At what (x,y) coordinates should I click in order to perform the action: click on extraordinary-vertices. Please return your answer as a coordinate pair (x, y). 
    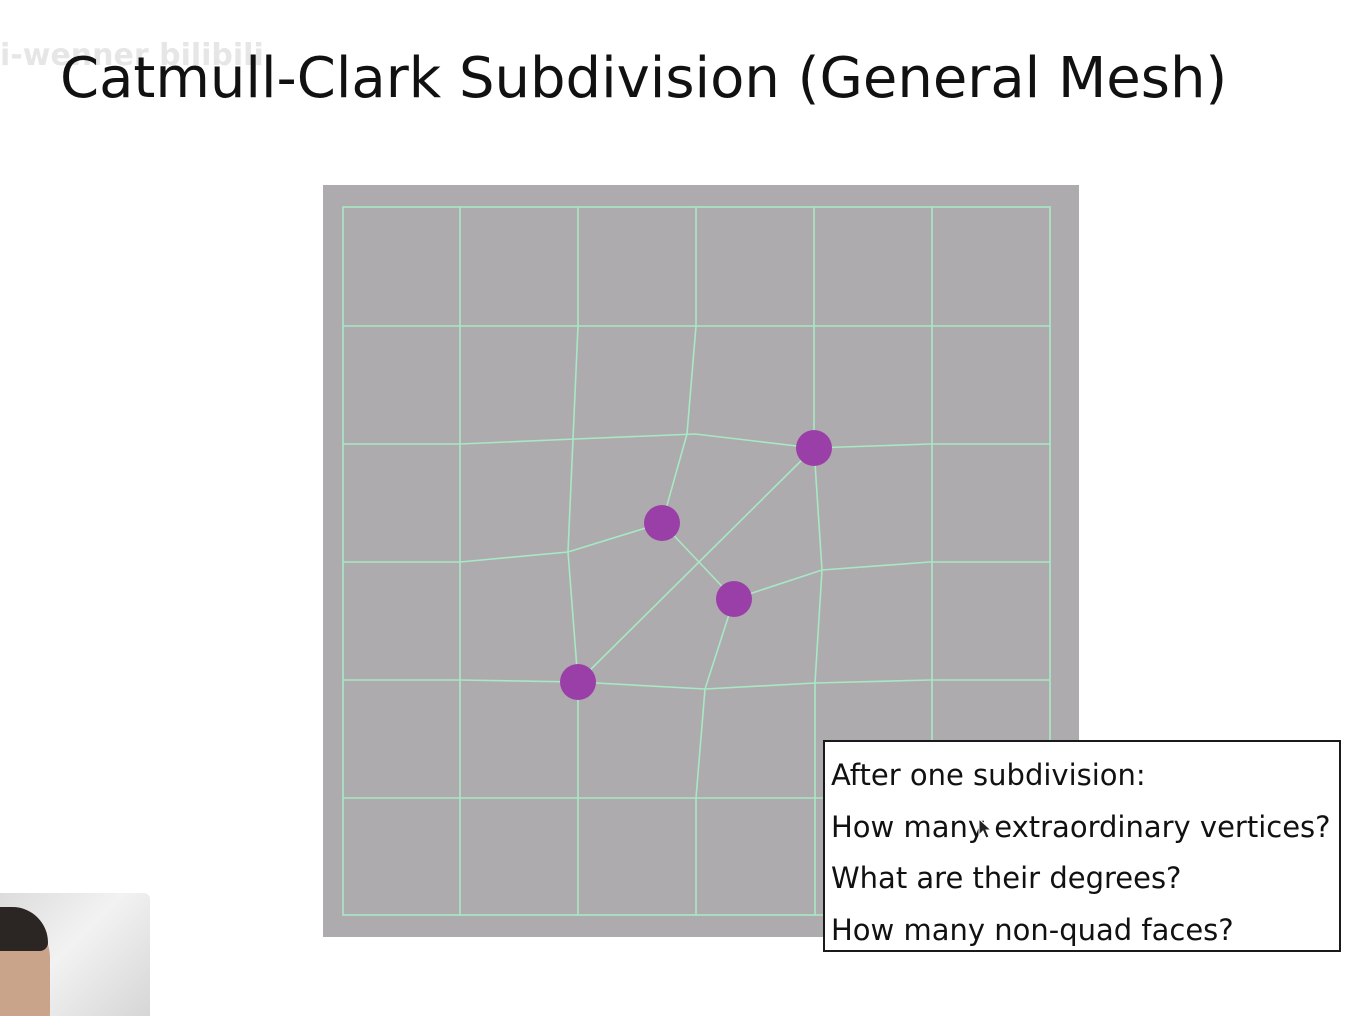
    Looking at the image, I should click on (696, 565).